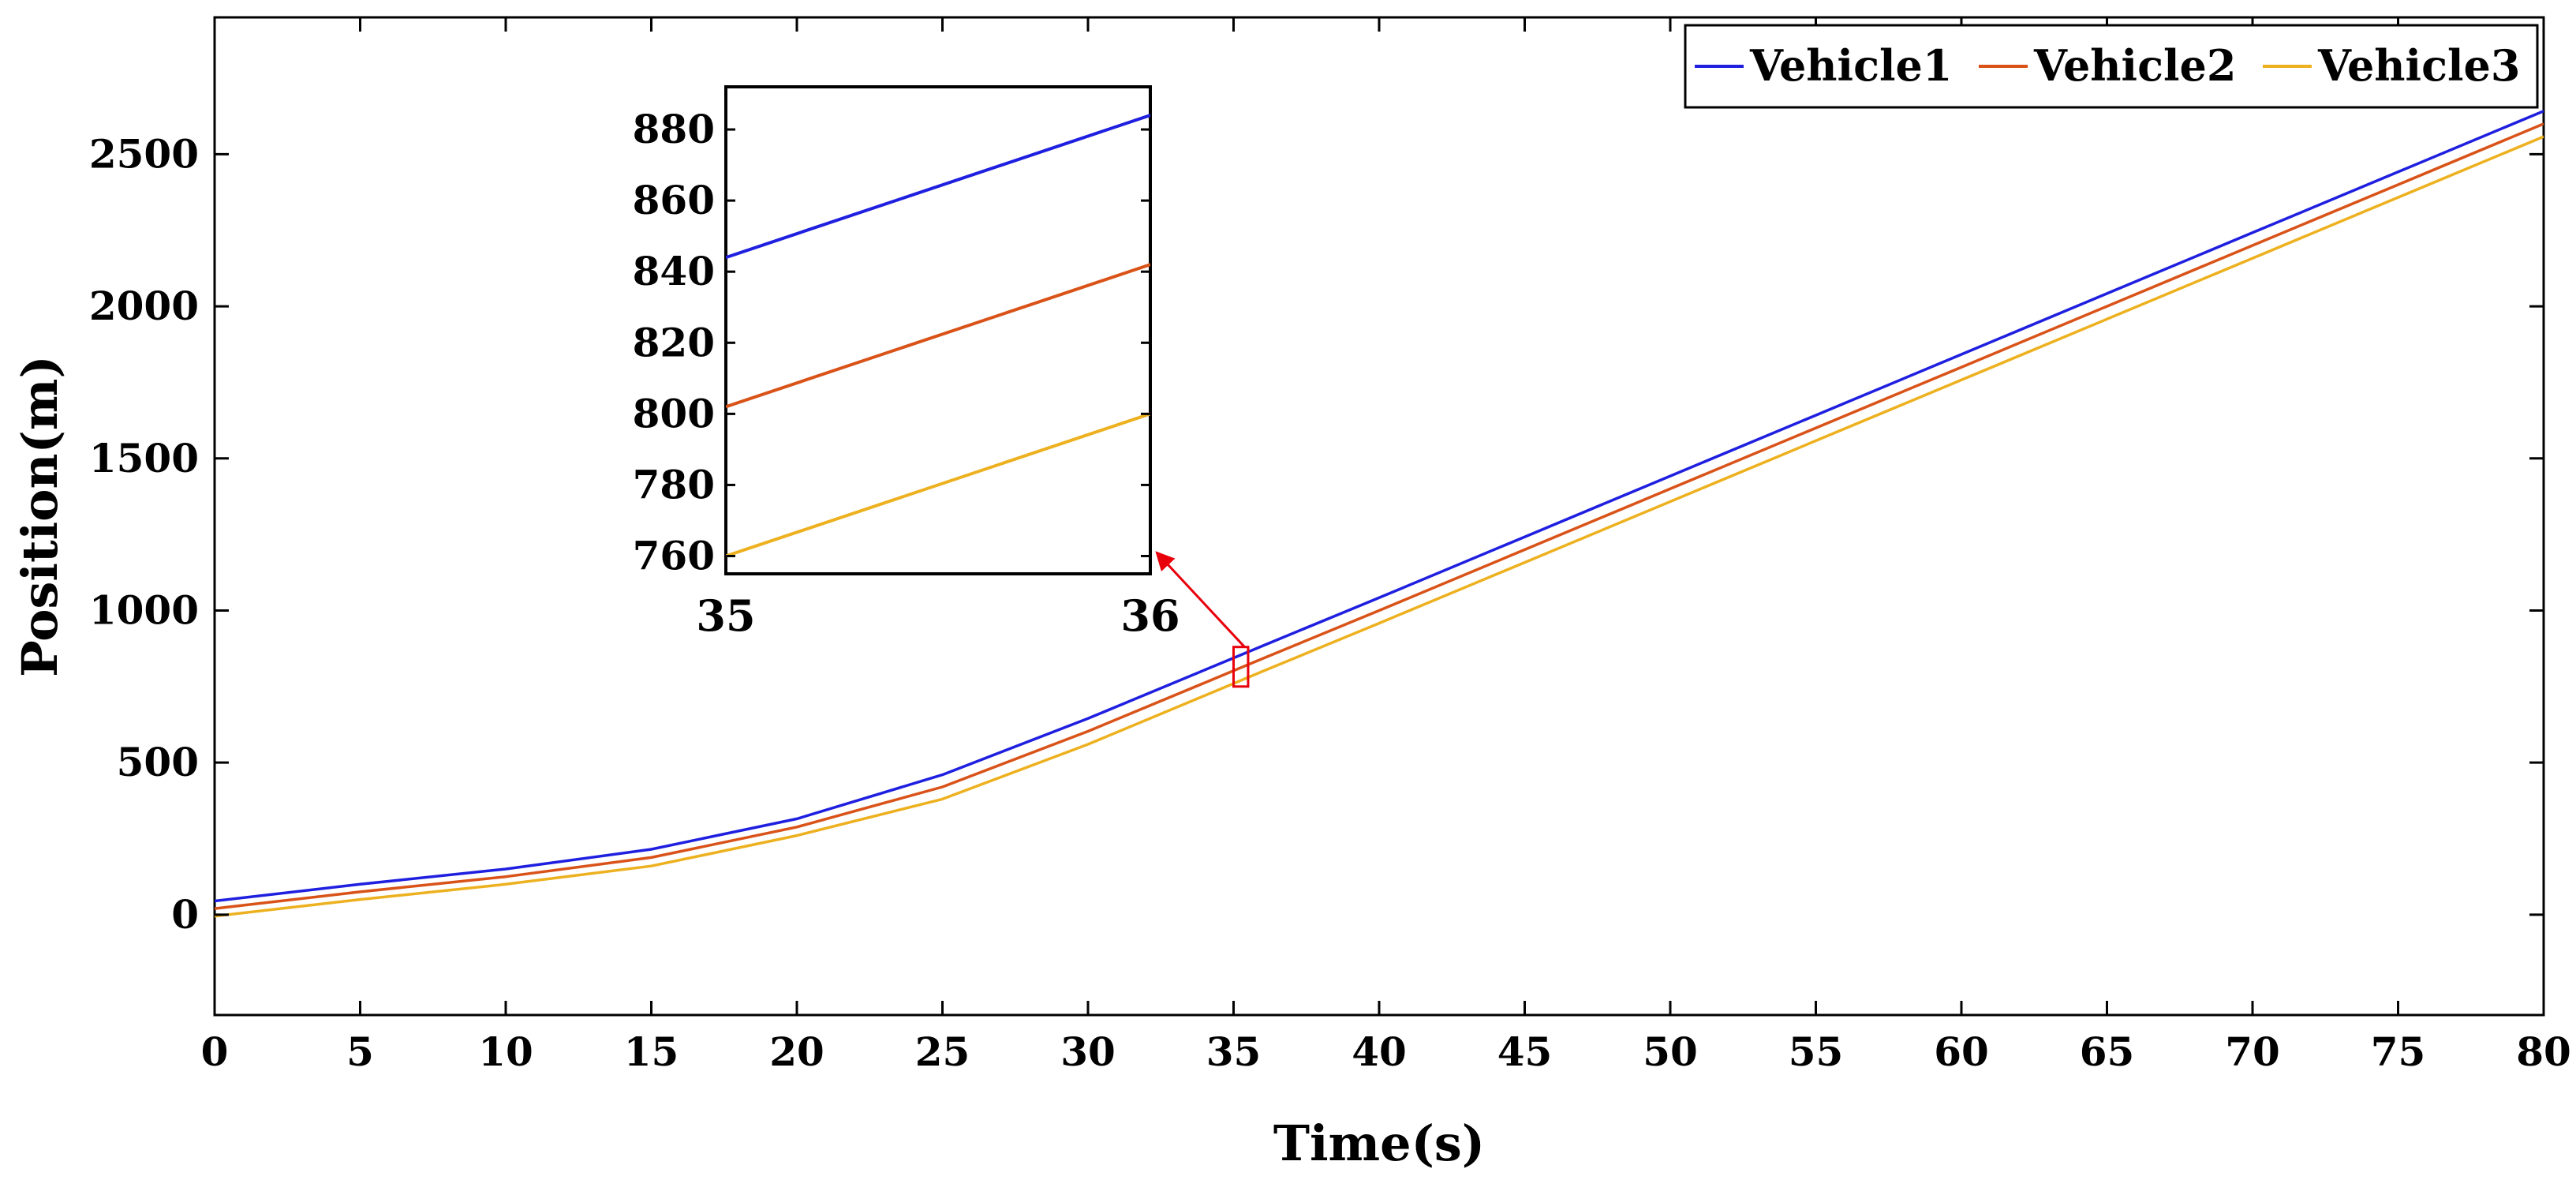  I want to click on x-tick-label: 65, so click(2107, 1051).